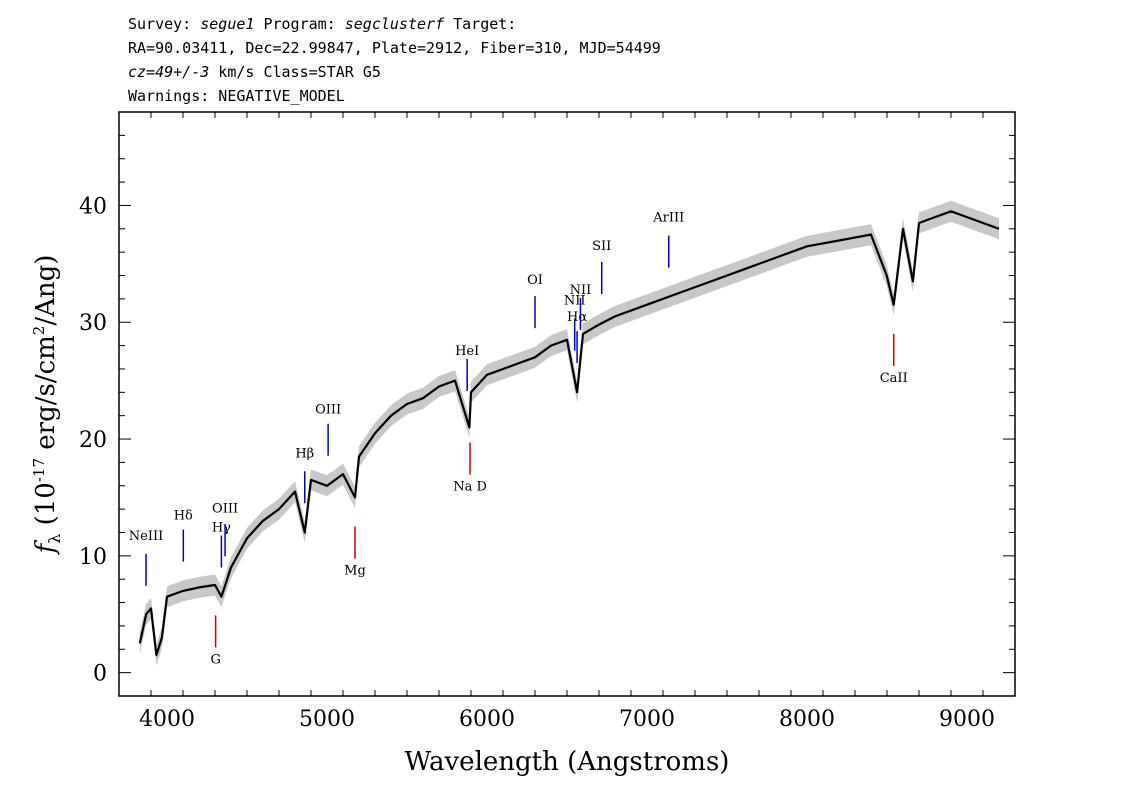 The width and height of the screenshot is (1134, 810). I want to click on survey-label: Survey:, so click(160, 24).